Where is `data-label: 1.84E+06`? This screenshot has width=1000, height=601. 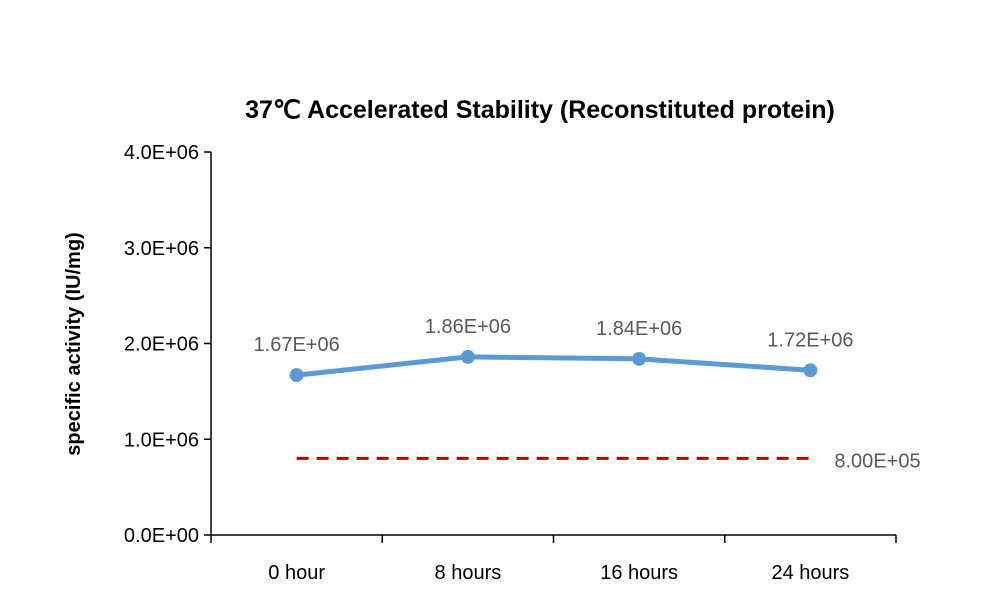
data-label: 1.84E+06 is located at coordinates (639, 329).